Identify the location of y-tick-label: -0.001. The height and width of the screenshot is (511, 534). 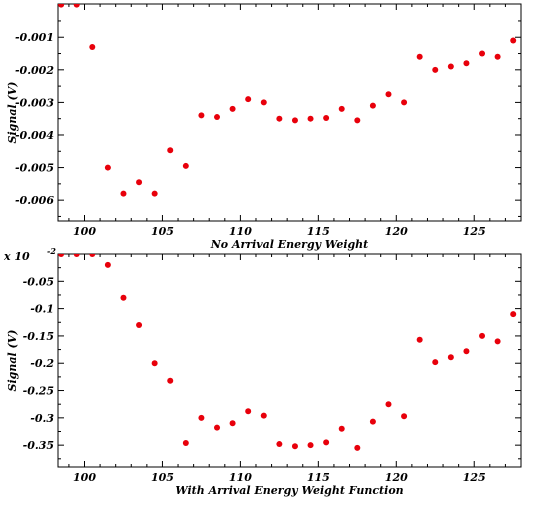
(34, 37).